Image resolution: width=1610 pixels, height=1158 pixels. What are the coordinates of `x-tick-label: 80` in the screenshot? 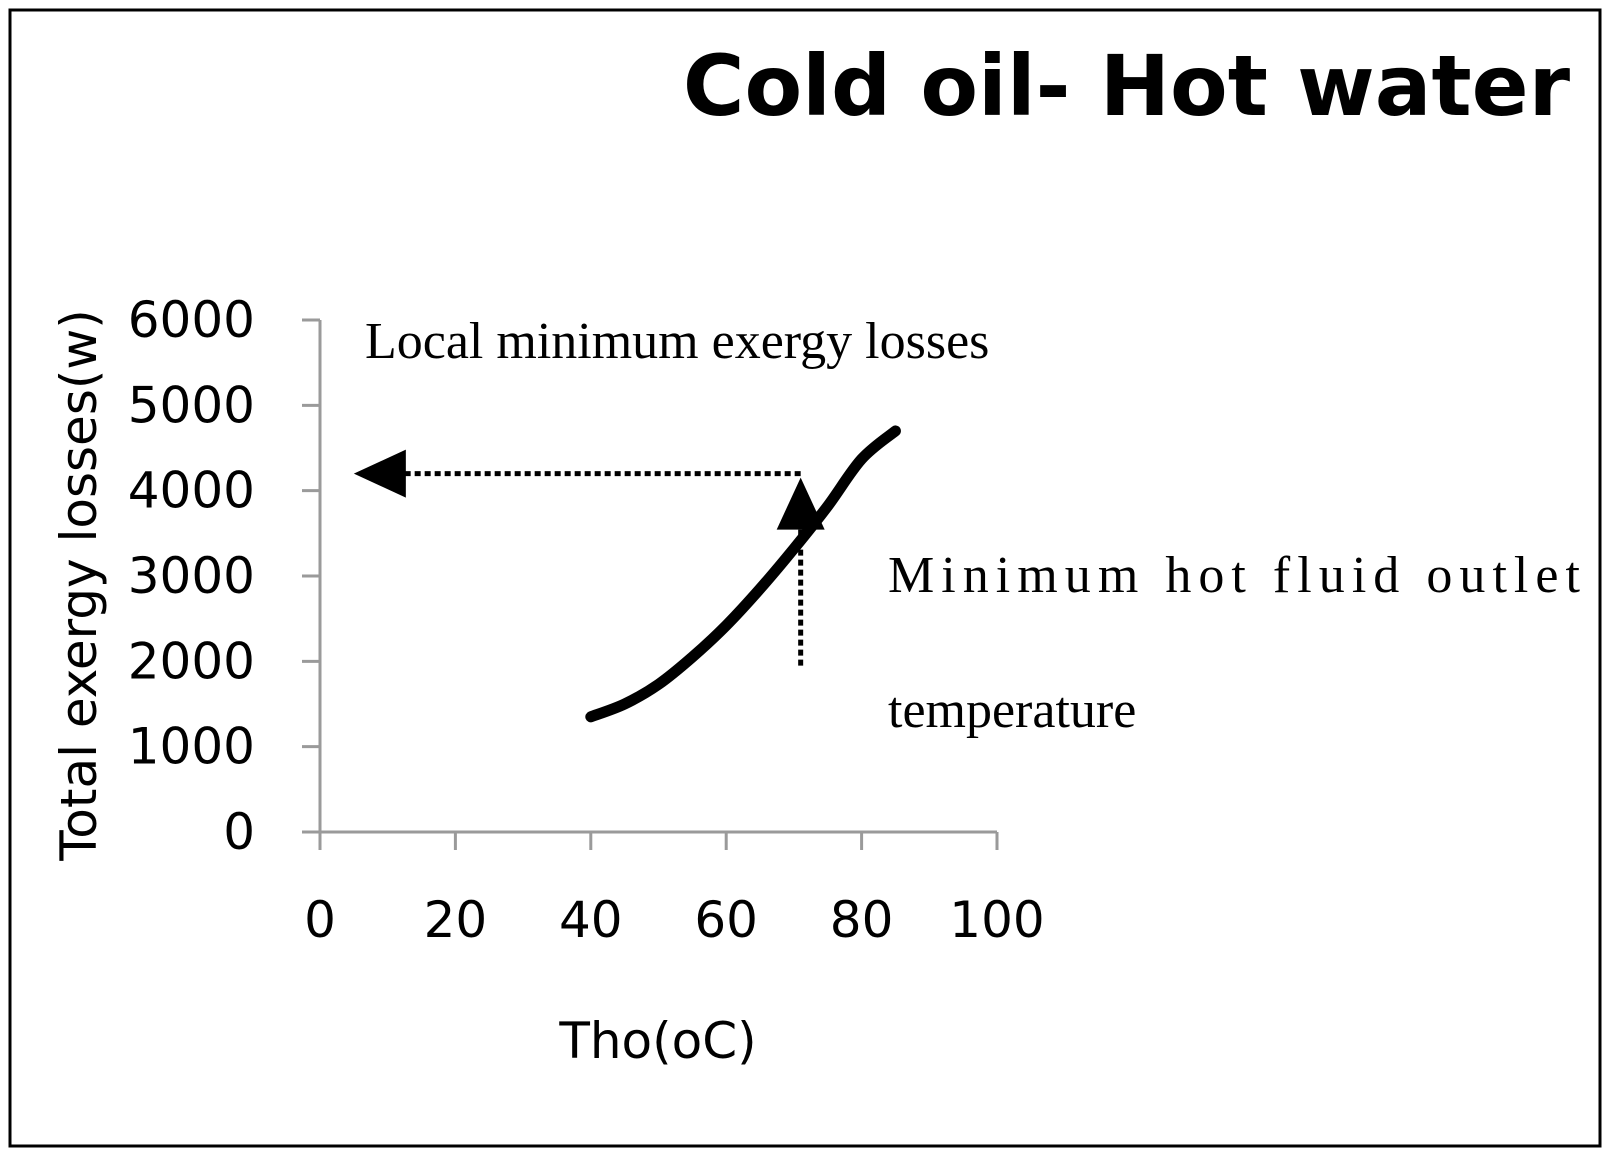 It's located at (862, 920).